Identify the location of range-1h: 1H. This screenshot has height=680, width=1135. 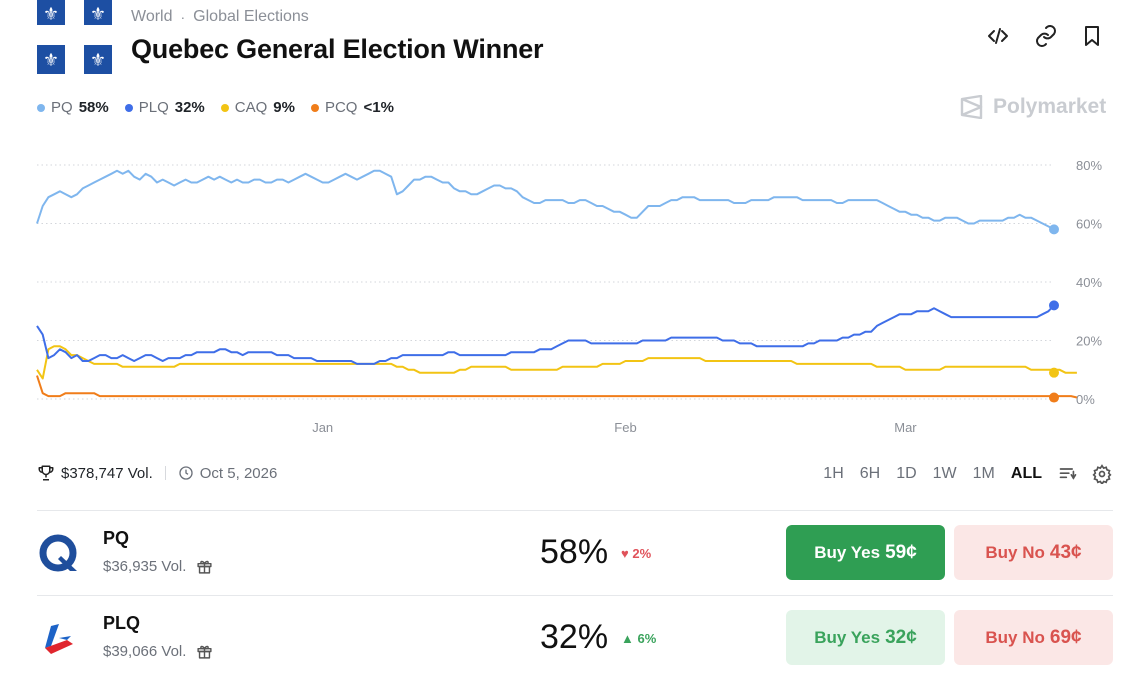
(833, 473).